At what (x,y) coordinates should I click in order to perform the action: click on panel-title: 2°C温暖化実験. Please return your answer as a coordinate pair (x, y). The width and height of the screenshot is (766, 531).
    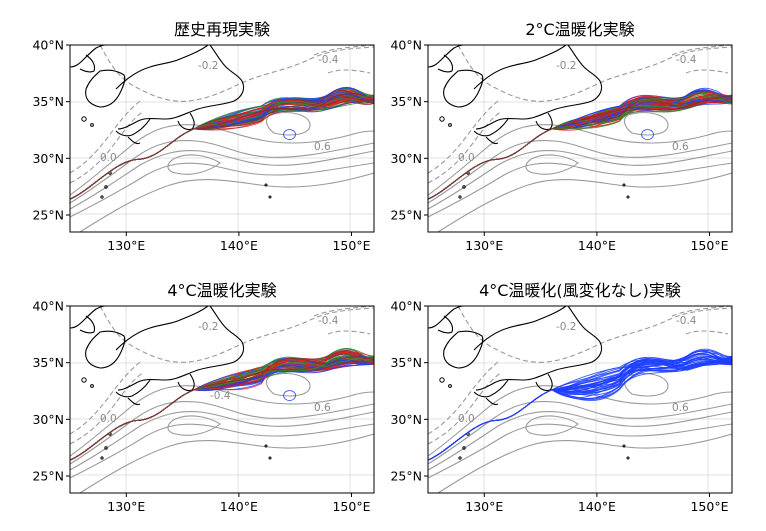
    Looking at the image, I should click on (579, 29).